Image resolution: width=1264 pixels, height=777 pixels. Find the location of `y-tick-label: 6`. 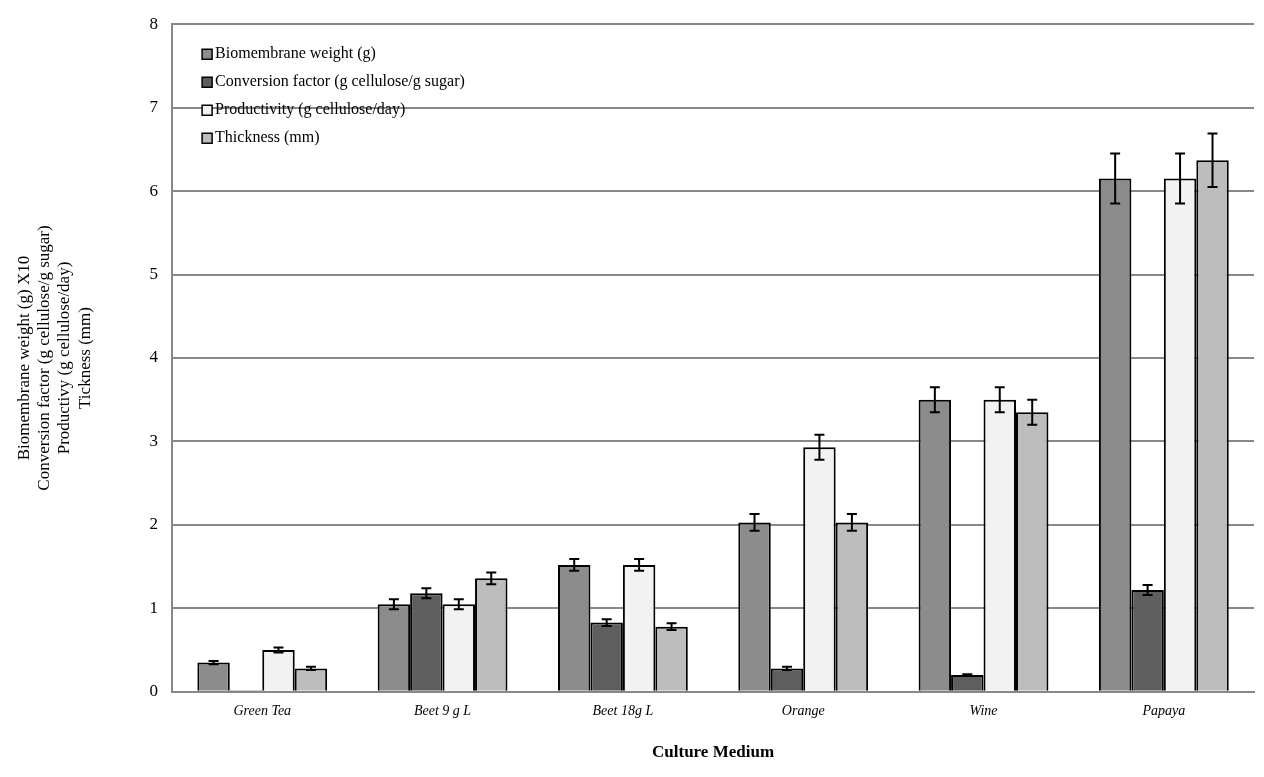

y-tick-label: 6 is located at coordinates (154, 190).